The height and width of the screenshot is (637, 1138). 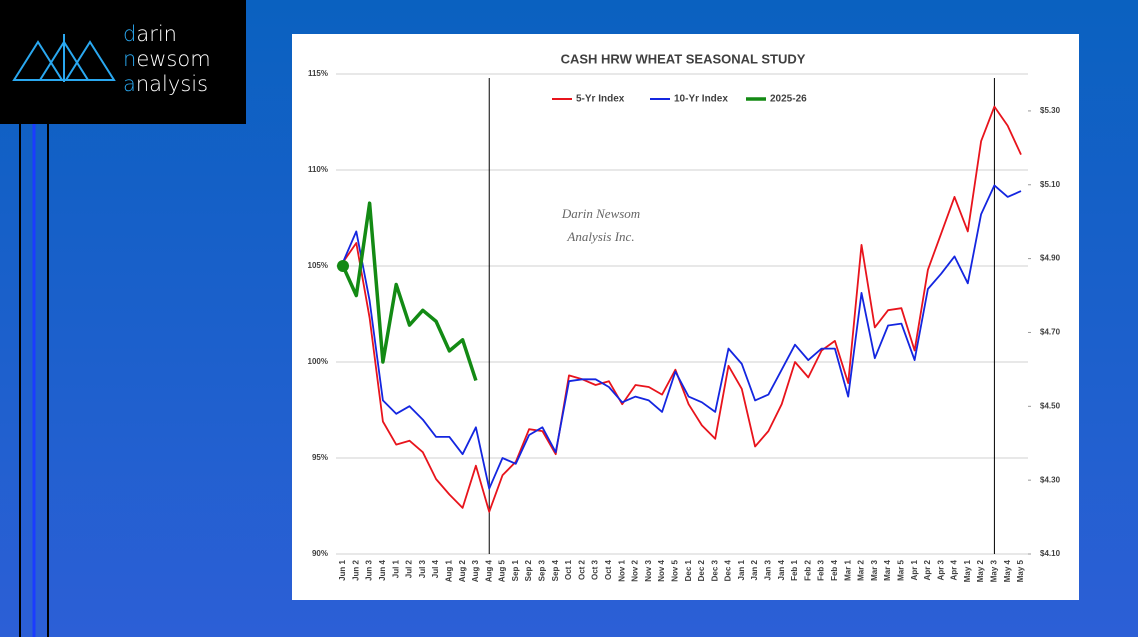 I want to click on x-tick-label: Apr 3, so click(x=940, y=569).